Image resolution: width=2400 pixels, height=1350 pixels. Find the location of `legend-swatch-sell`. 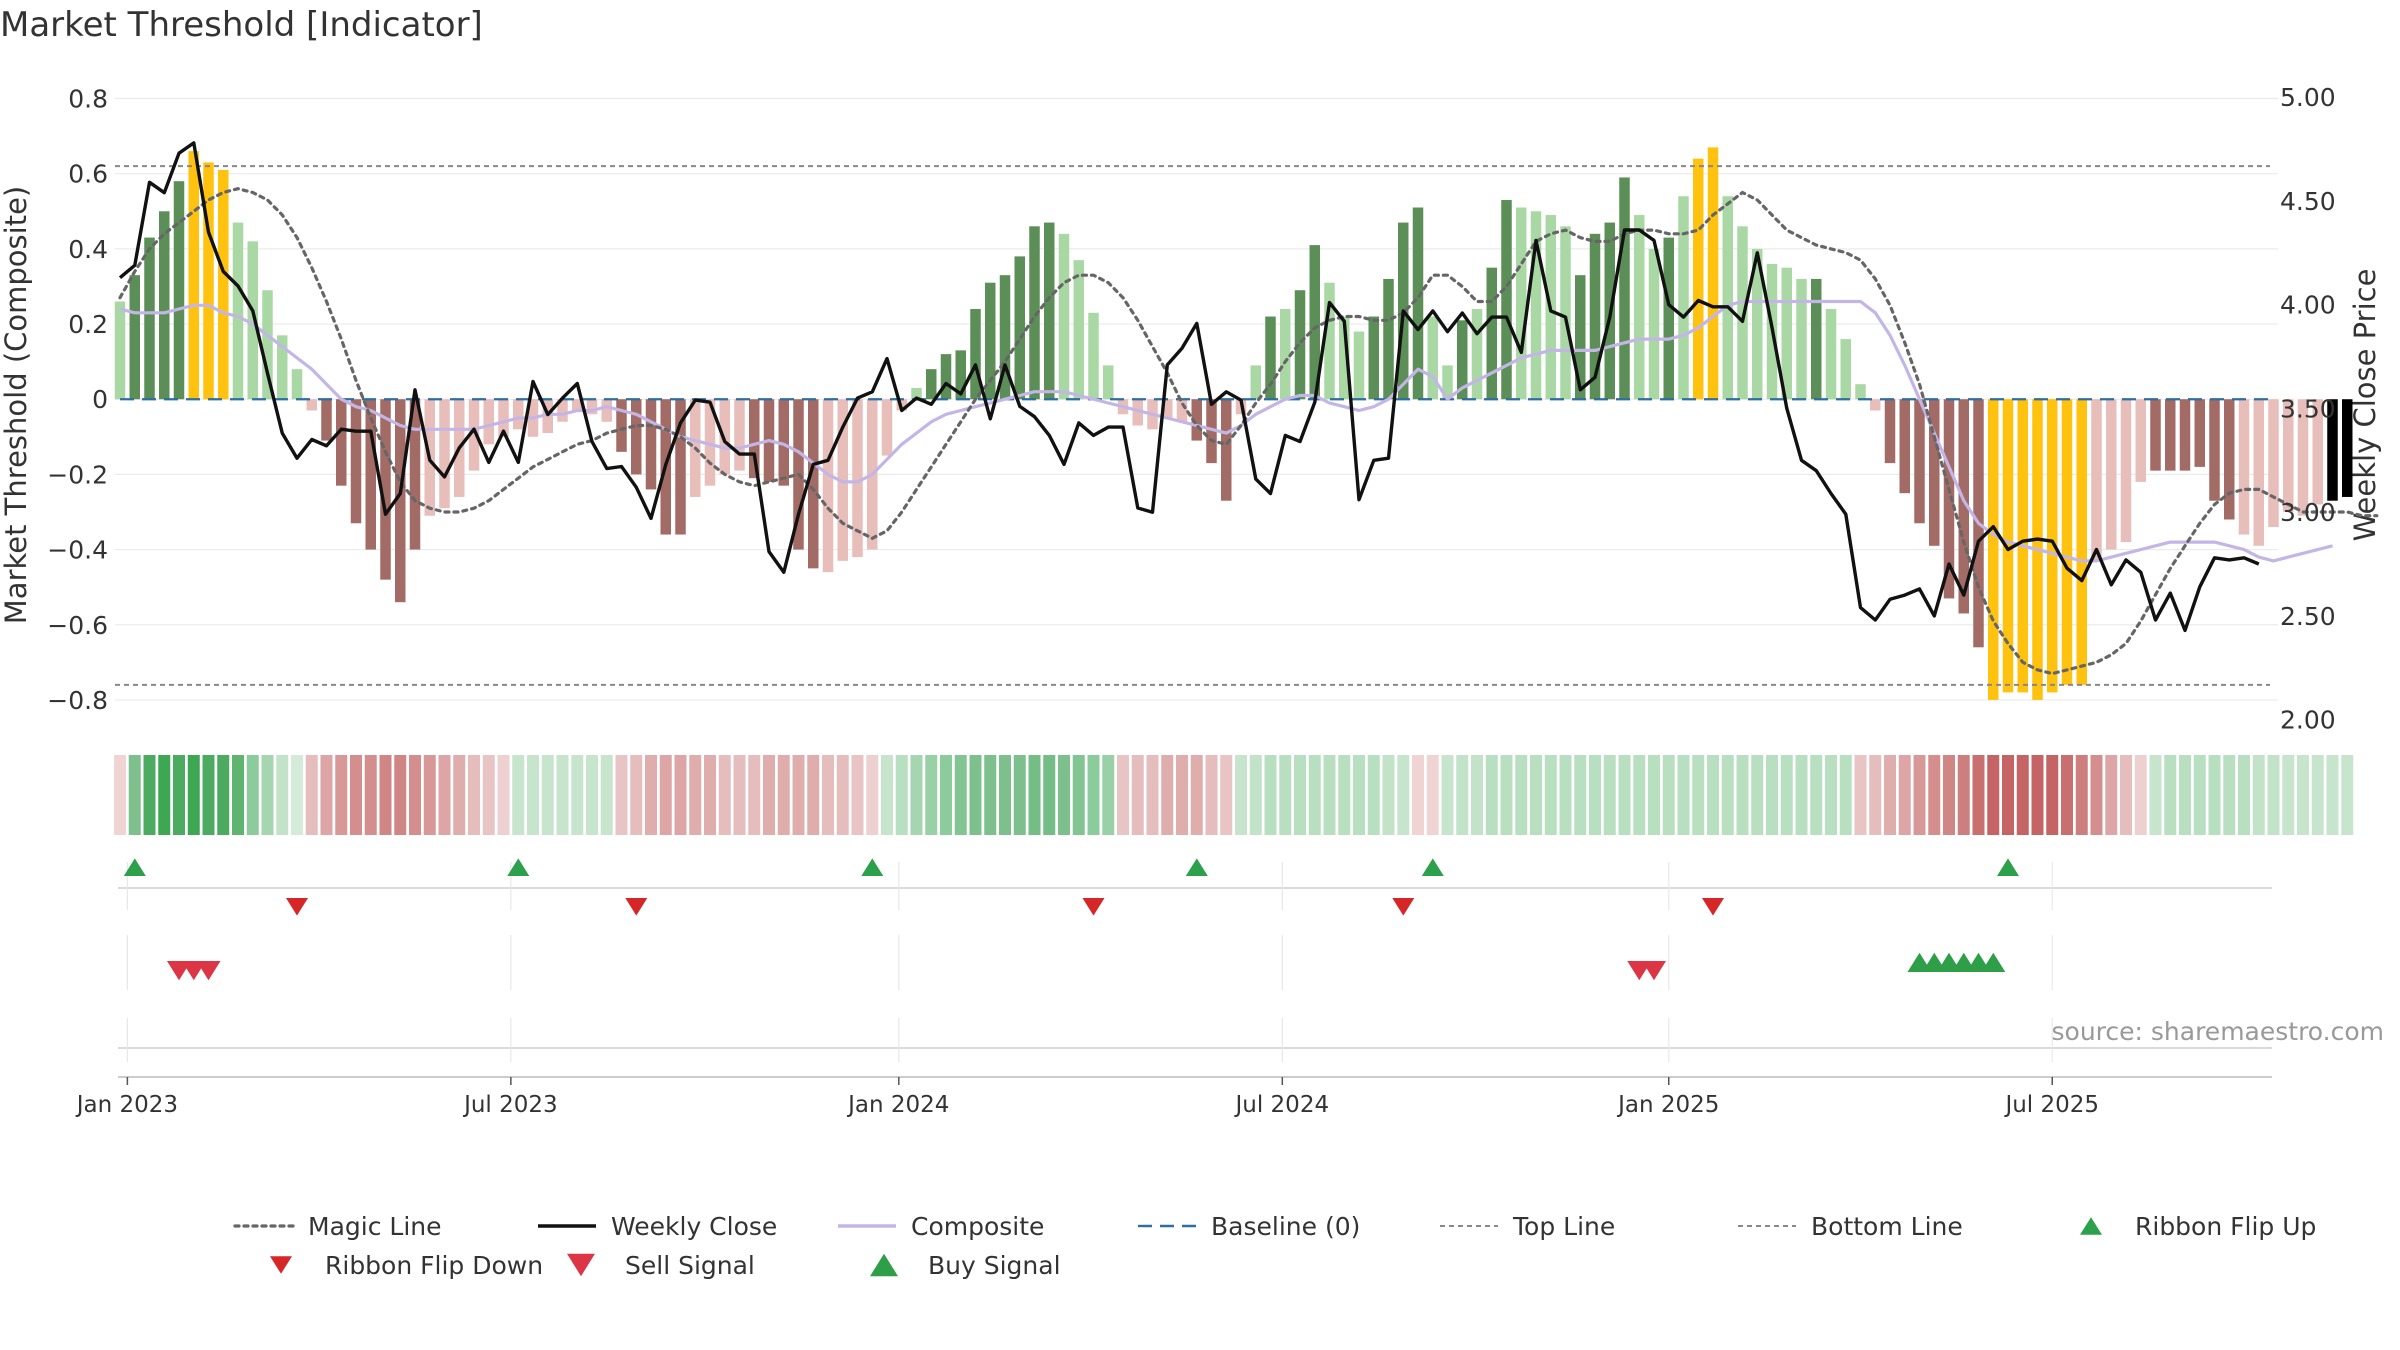

legend-swatch-sell is located at coordinates (581, 1265).